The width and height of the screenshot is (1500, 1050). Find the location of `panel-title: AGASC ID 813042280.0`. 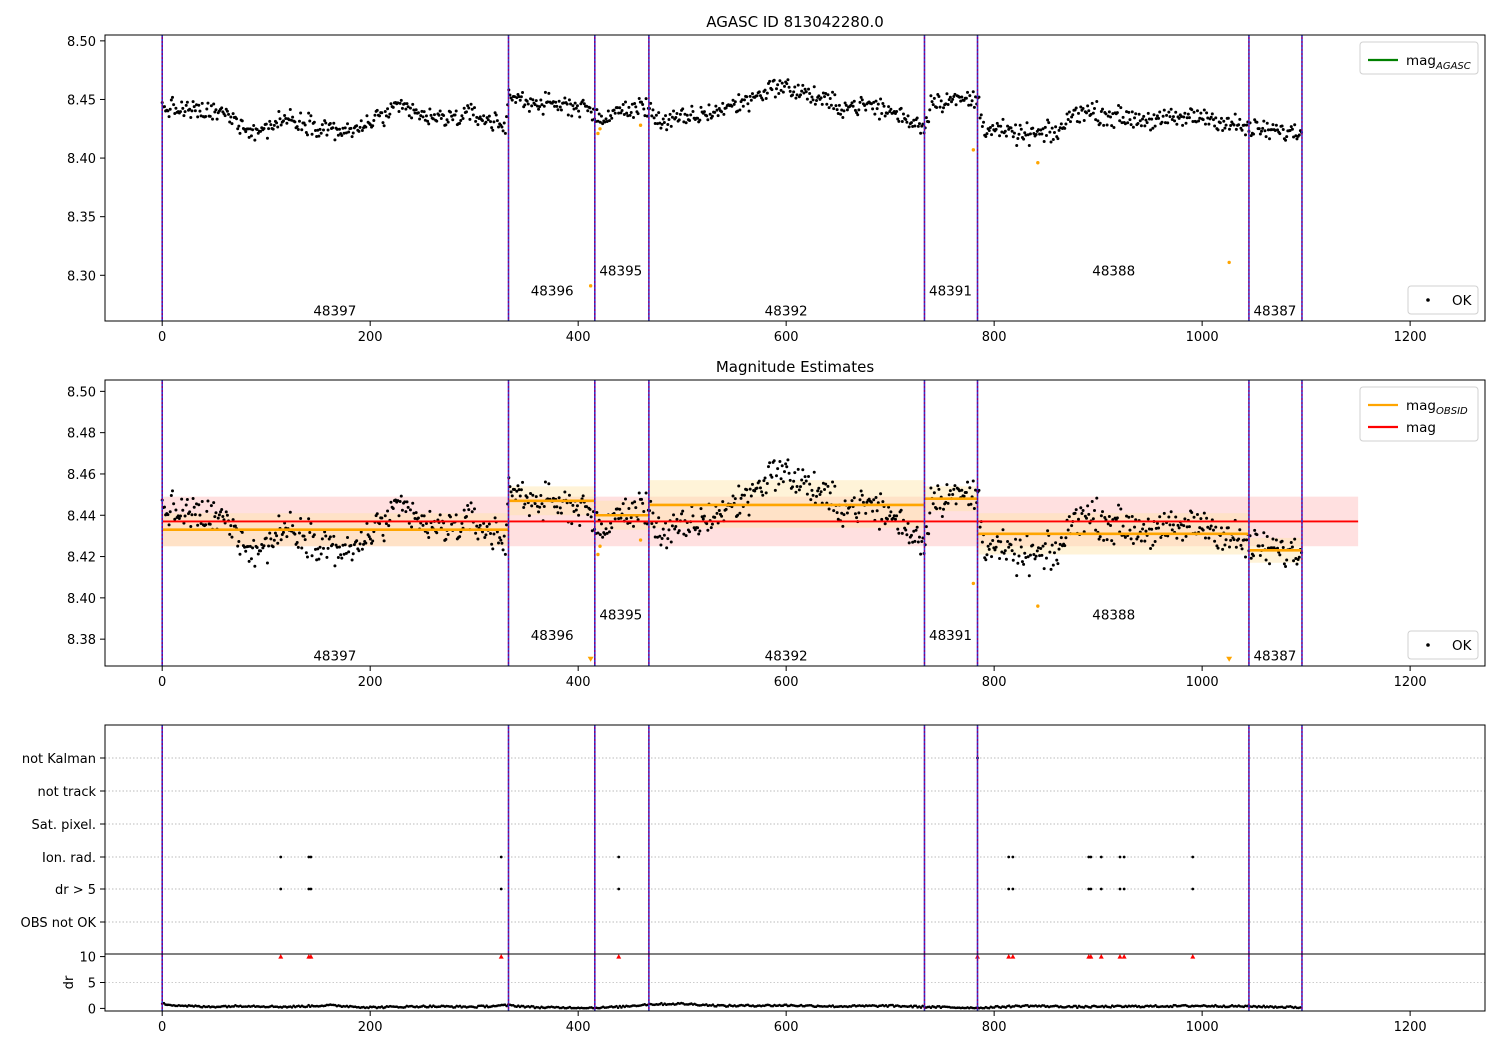

panel-title: AGASC ID 813042280.0 is located at coordinates (795, 22).